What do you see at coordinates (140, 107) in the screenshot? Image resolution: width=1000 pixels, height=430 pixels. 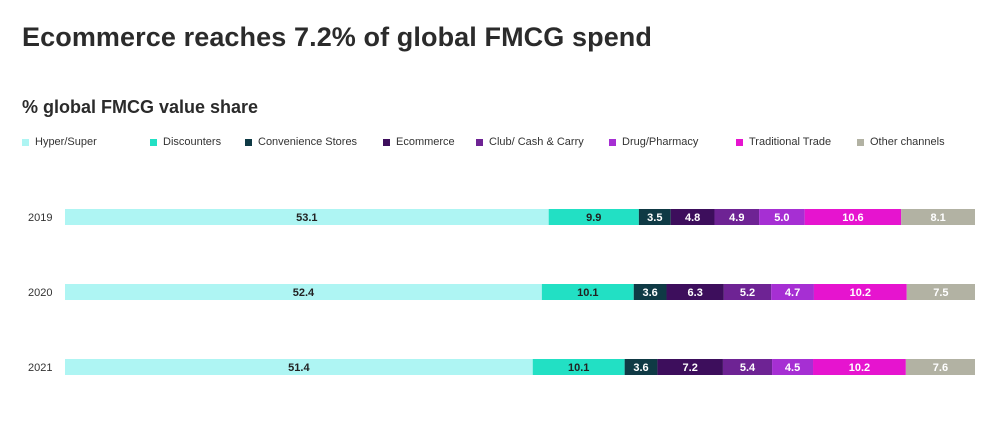 I see `chart-subtitle: % global FMCG value share` at bounding box center [140, 107].